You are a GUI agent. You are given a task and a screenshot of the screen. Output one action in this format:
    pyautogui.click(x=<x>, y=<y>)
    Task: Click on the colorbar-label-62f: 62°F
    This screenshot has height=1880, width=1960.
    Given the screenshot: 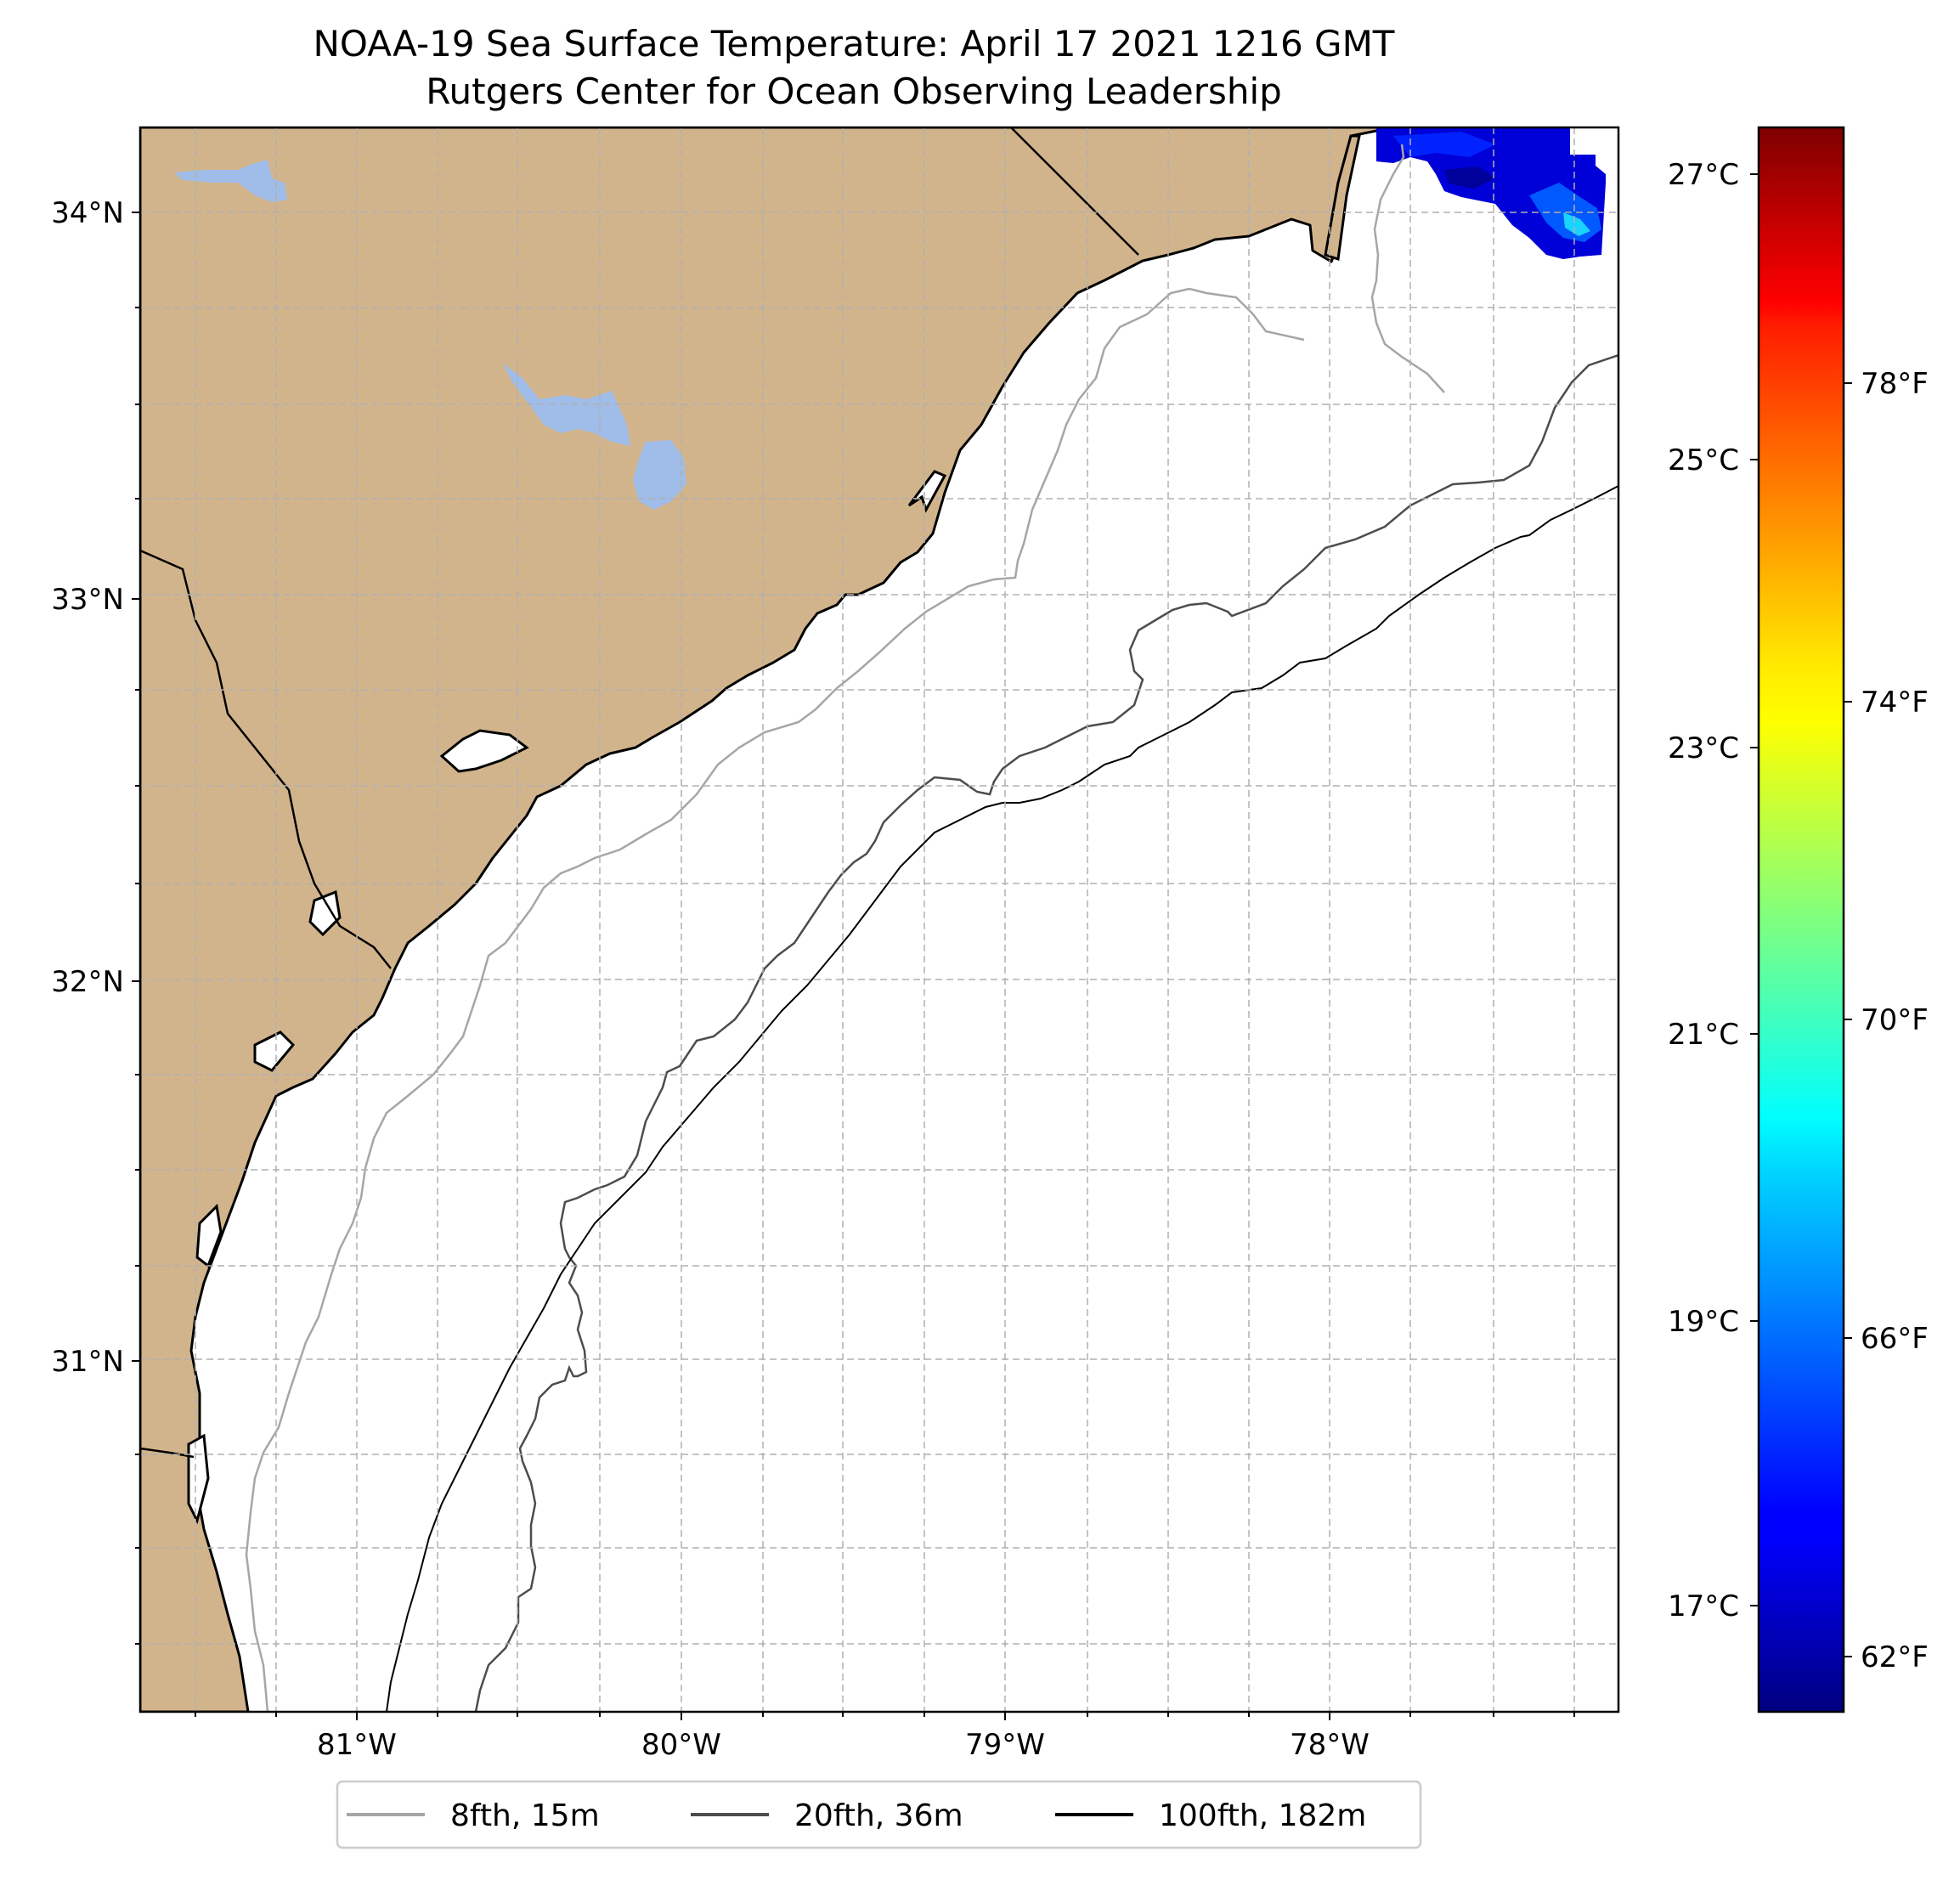 What is the action you would take?
    pyautogui.click(x=1895, y=1657)
    